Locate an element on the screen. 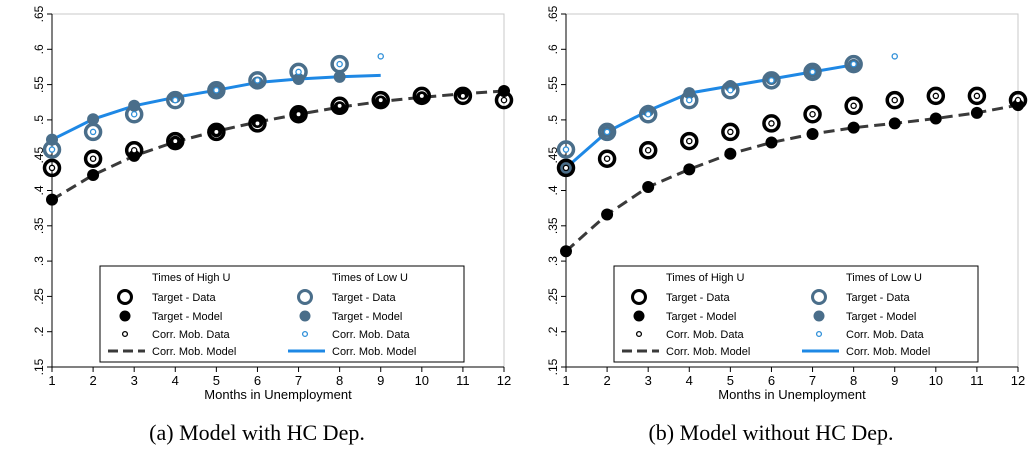 Image resolution: width=1028 pixels, height=475 pixels. x-tick-label: 10 is located at coordinates (422, 380).